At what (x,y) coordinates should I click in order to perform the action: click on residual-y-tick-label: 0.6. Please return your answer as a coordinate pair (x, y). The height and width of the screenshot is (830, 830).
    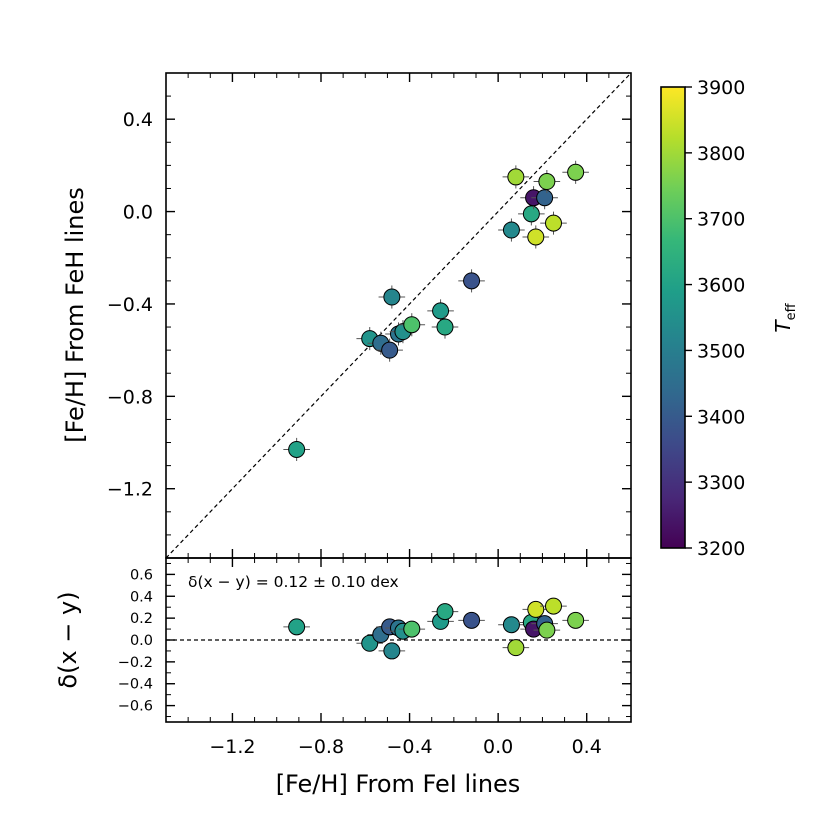
    Looking at the image, I should click on (141, 575).